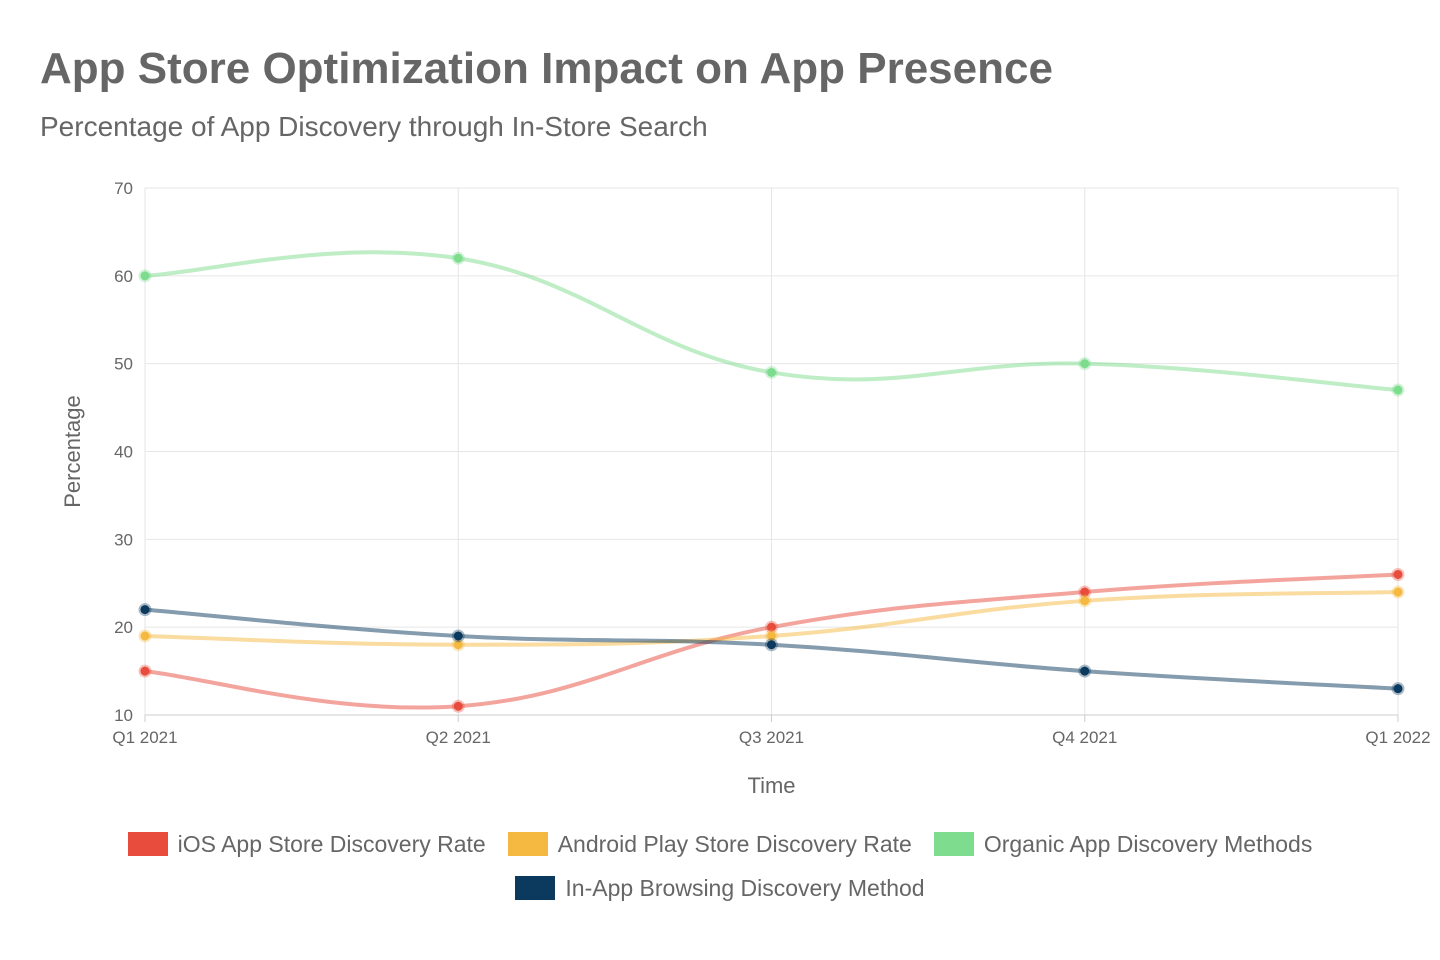 The width and height of the screenshot is (1440, 960). Describe the element at coordinates (953, 844) in the screenshot. I see `legend-swatch-organic` at that location.